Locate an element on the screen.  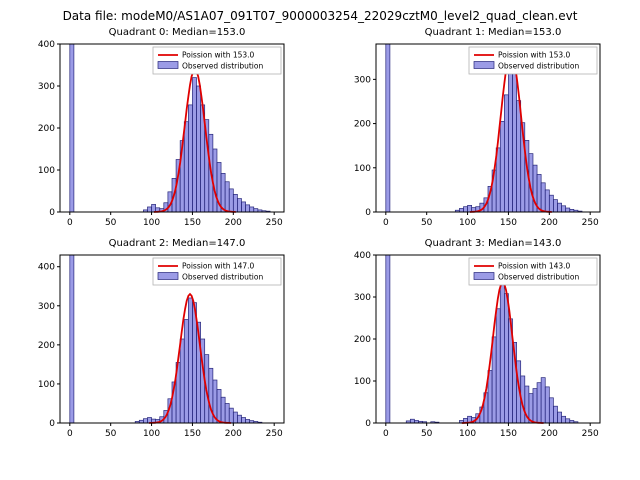
subplot-title-quadrant-3: Quadrant 3: Median=143.0 is located at coordinates (493, 243).